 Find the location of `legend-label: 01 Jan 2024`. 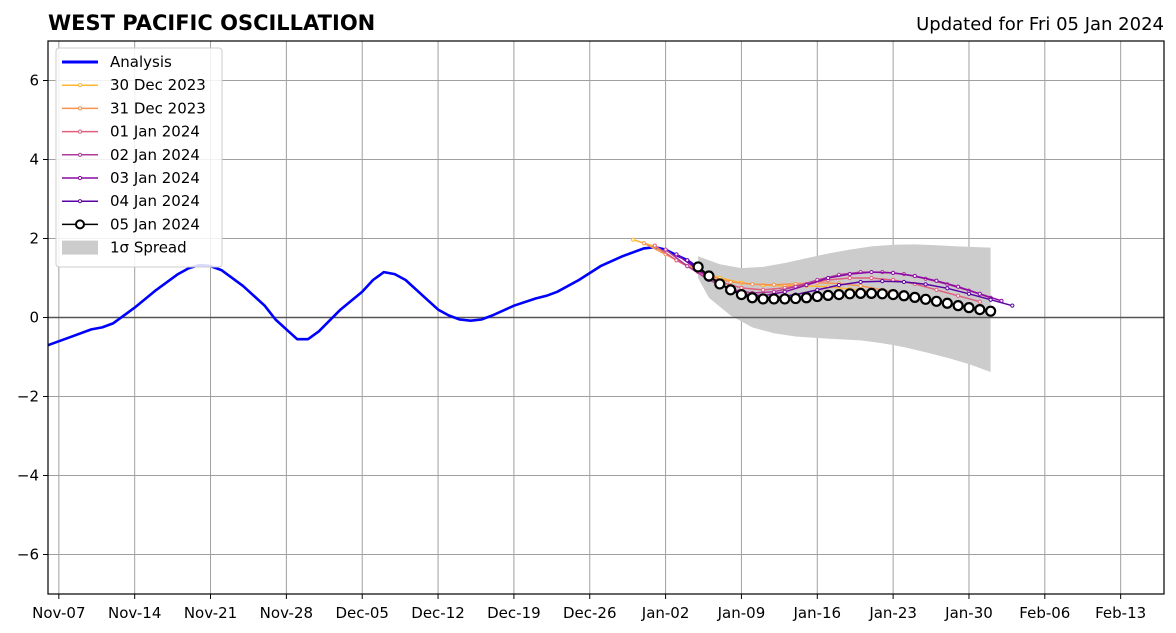

legend-label: 01 Jan 2024 is located at coordinates (155, 132).